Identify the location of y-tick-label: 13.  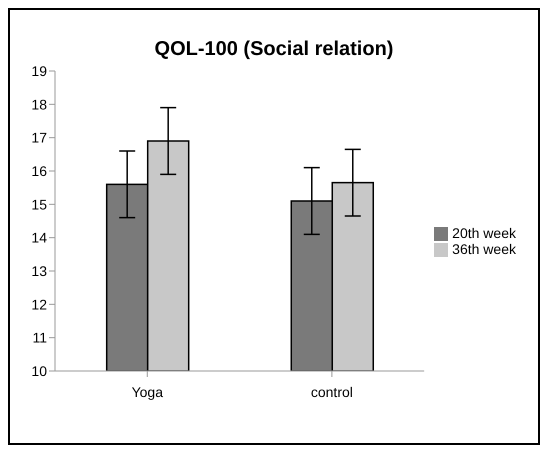
(39, 270).